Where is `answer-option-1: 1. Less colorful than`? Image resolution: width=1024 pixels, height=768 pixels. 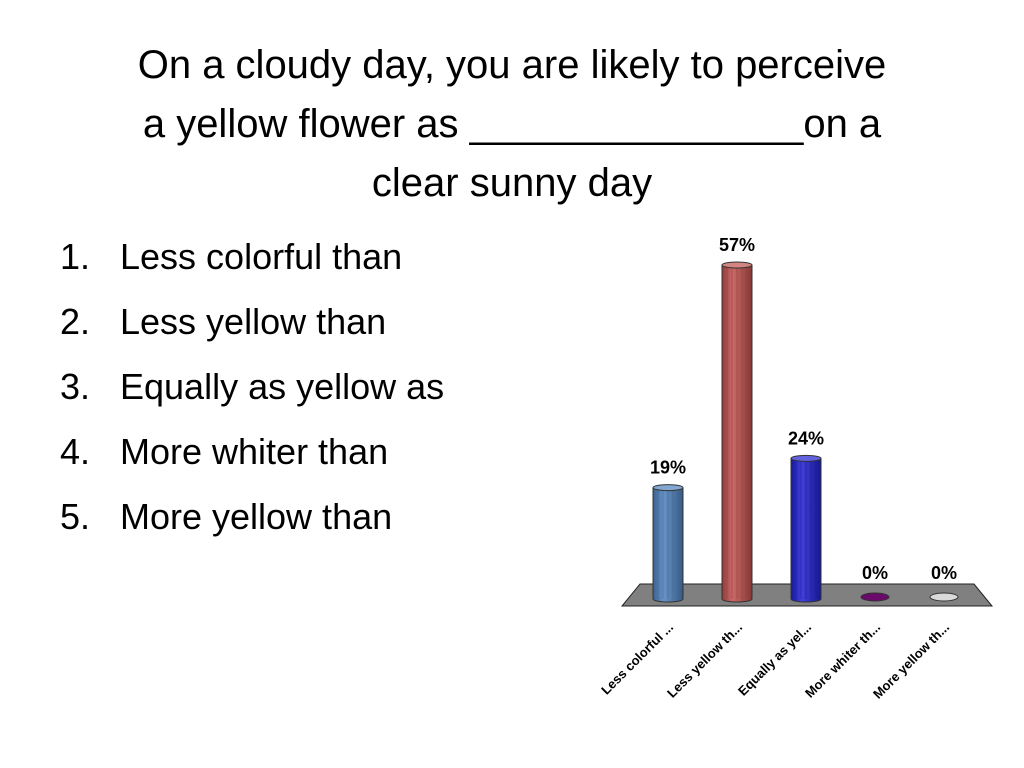
answer-option-1: 1. Less colorful than is located at coordinates (252, 260).